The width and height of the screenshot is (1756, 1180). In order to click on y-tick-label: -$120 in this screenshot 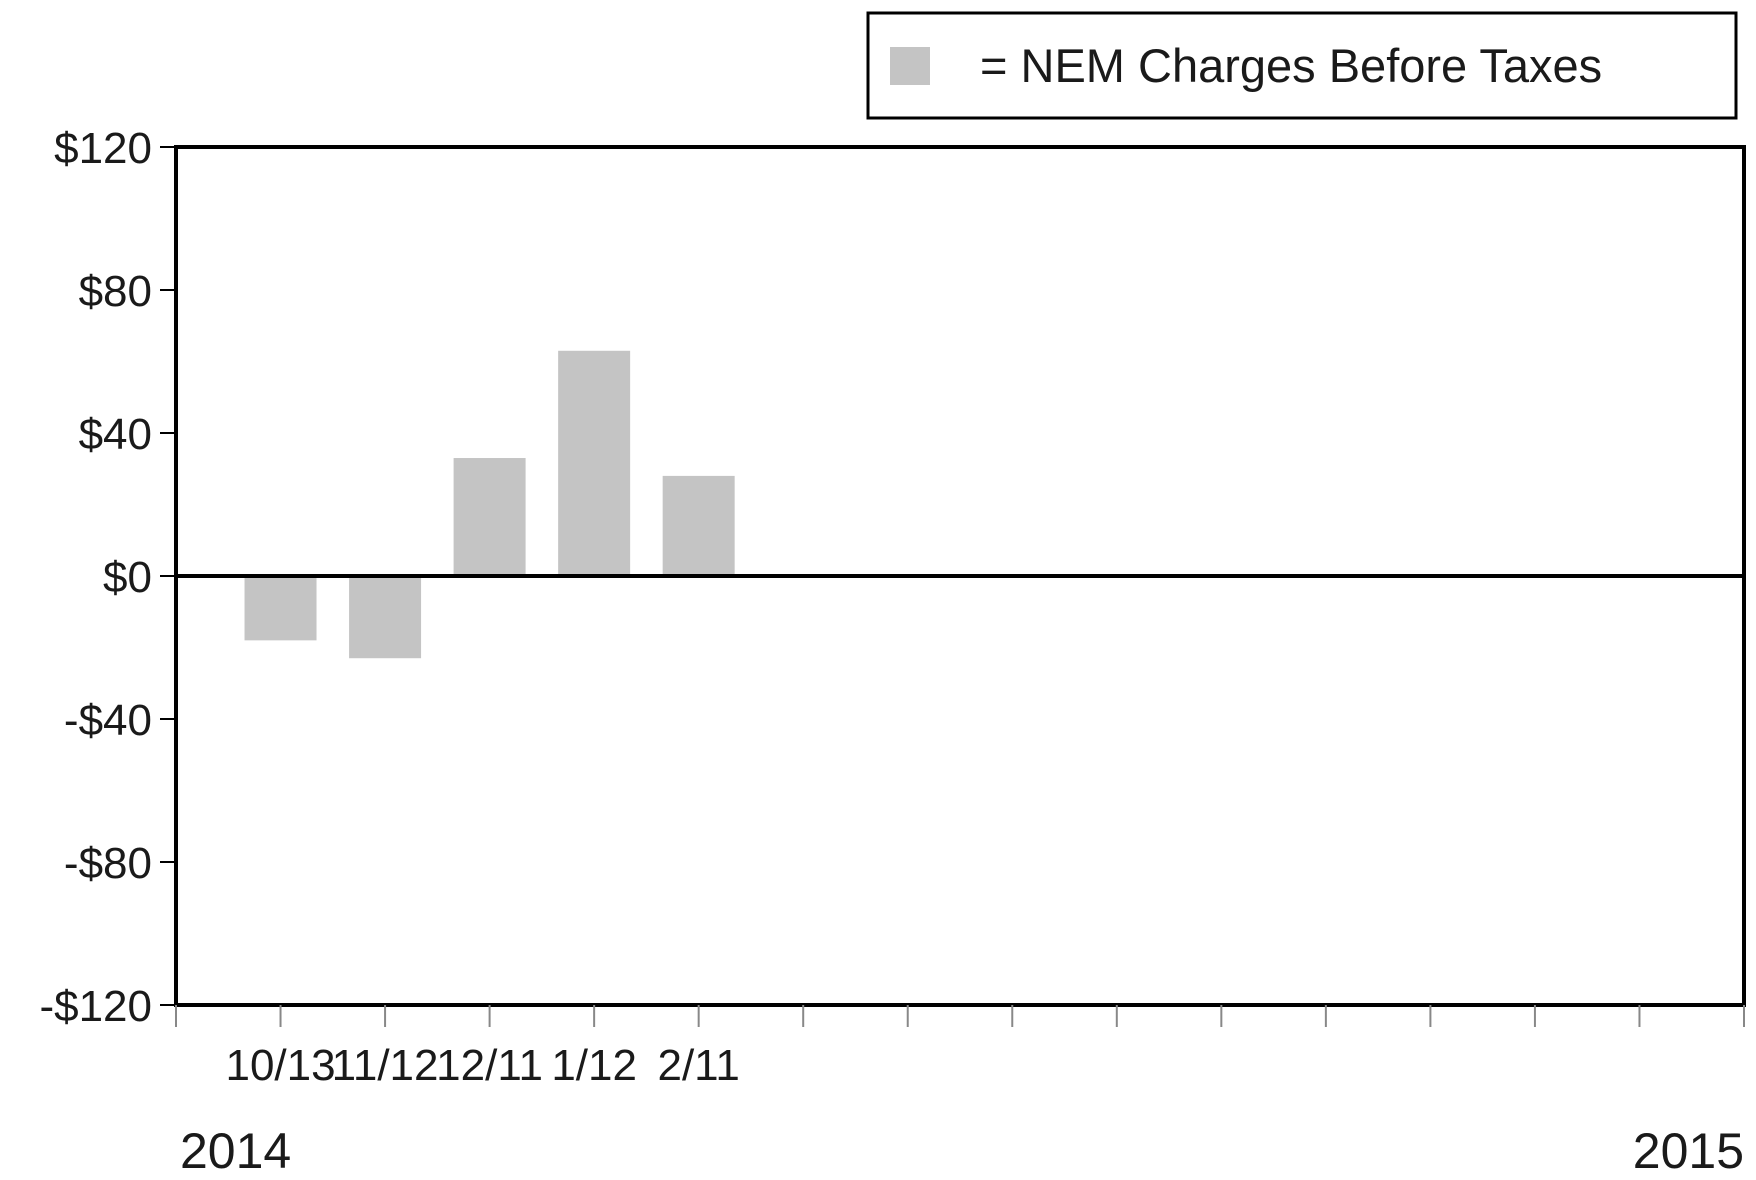, I will do `click(95, 1006)`.